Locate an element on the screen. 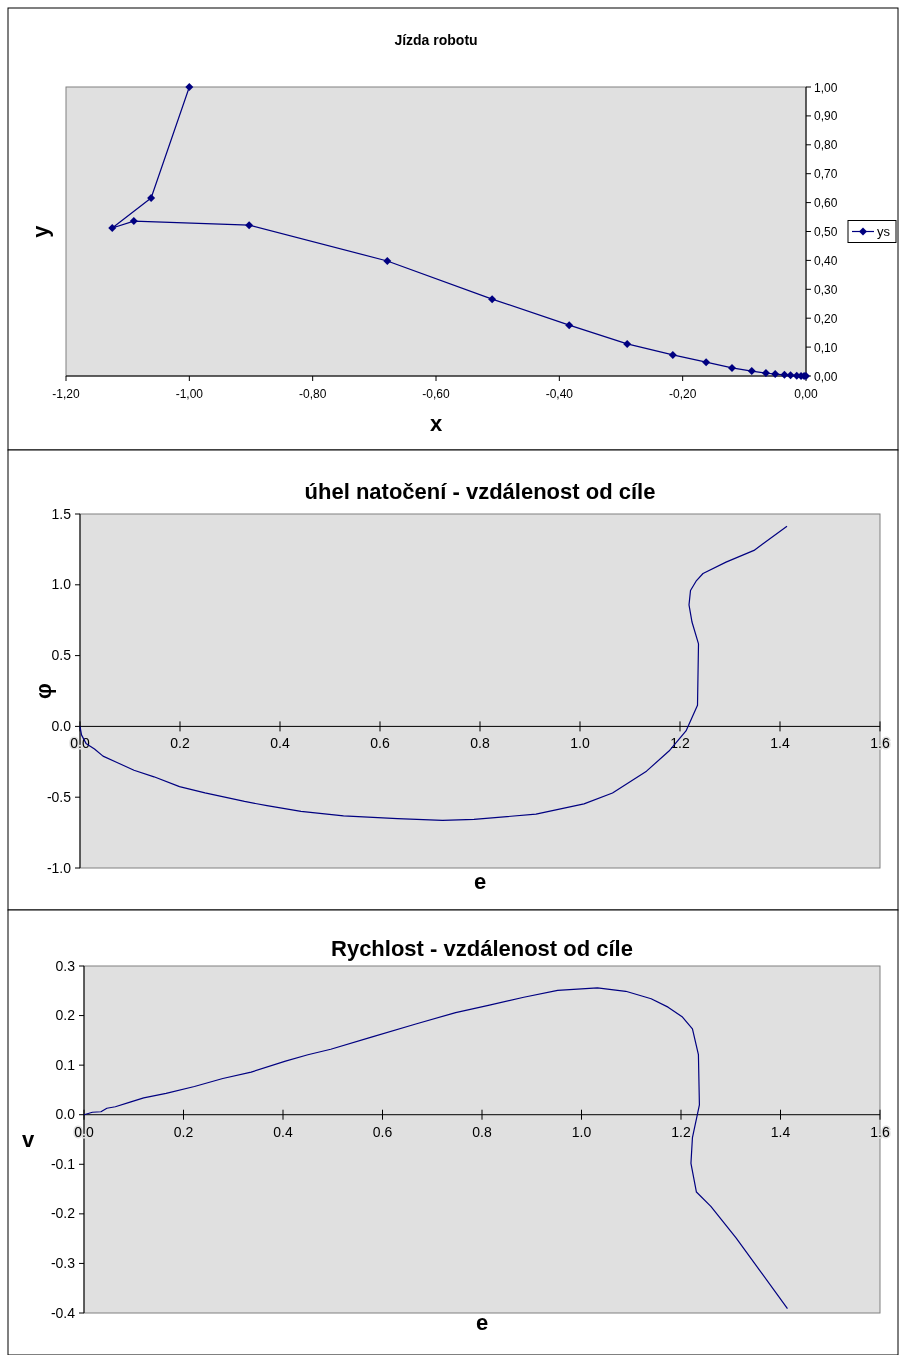  chart-title: Jízda robotu is located at coordinates (436, 40).